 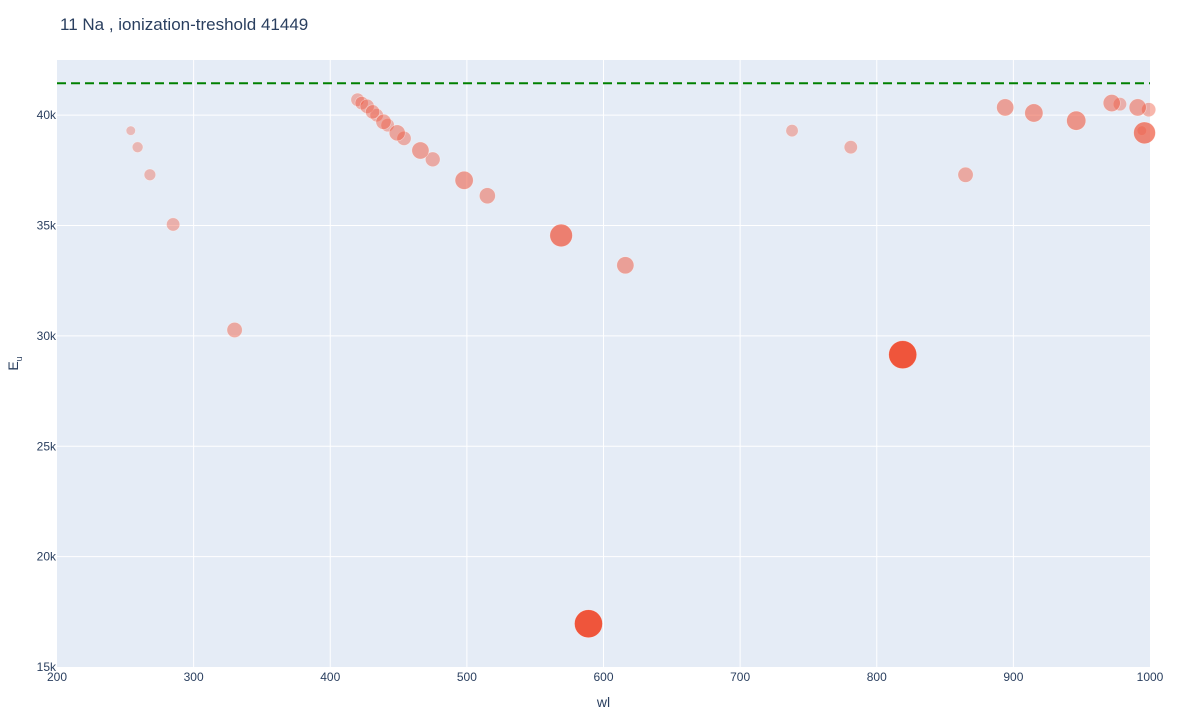 I want to click on y-tick-label: 40k, so click(x=47, y=115).